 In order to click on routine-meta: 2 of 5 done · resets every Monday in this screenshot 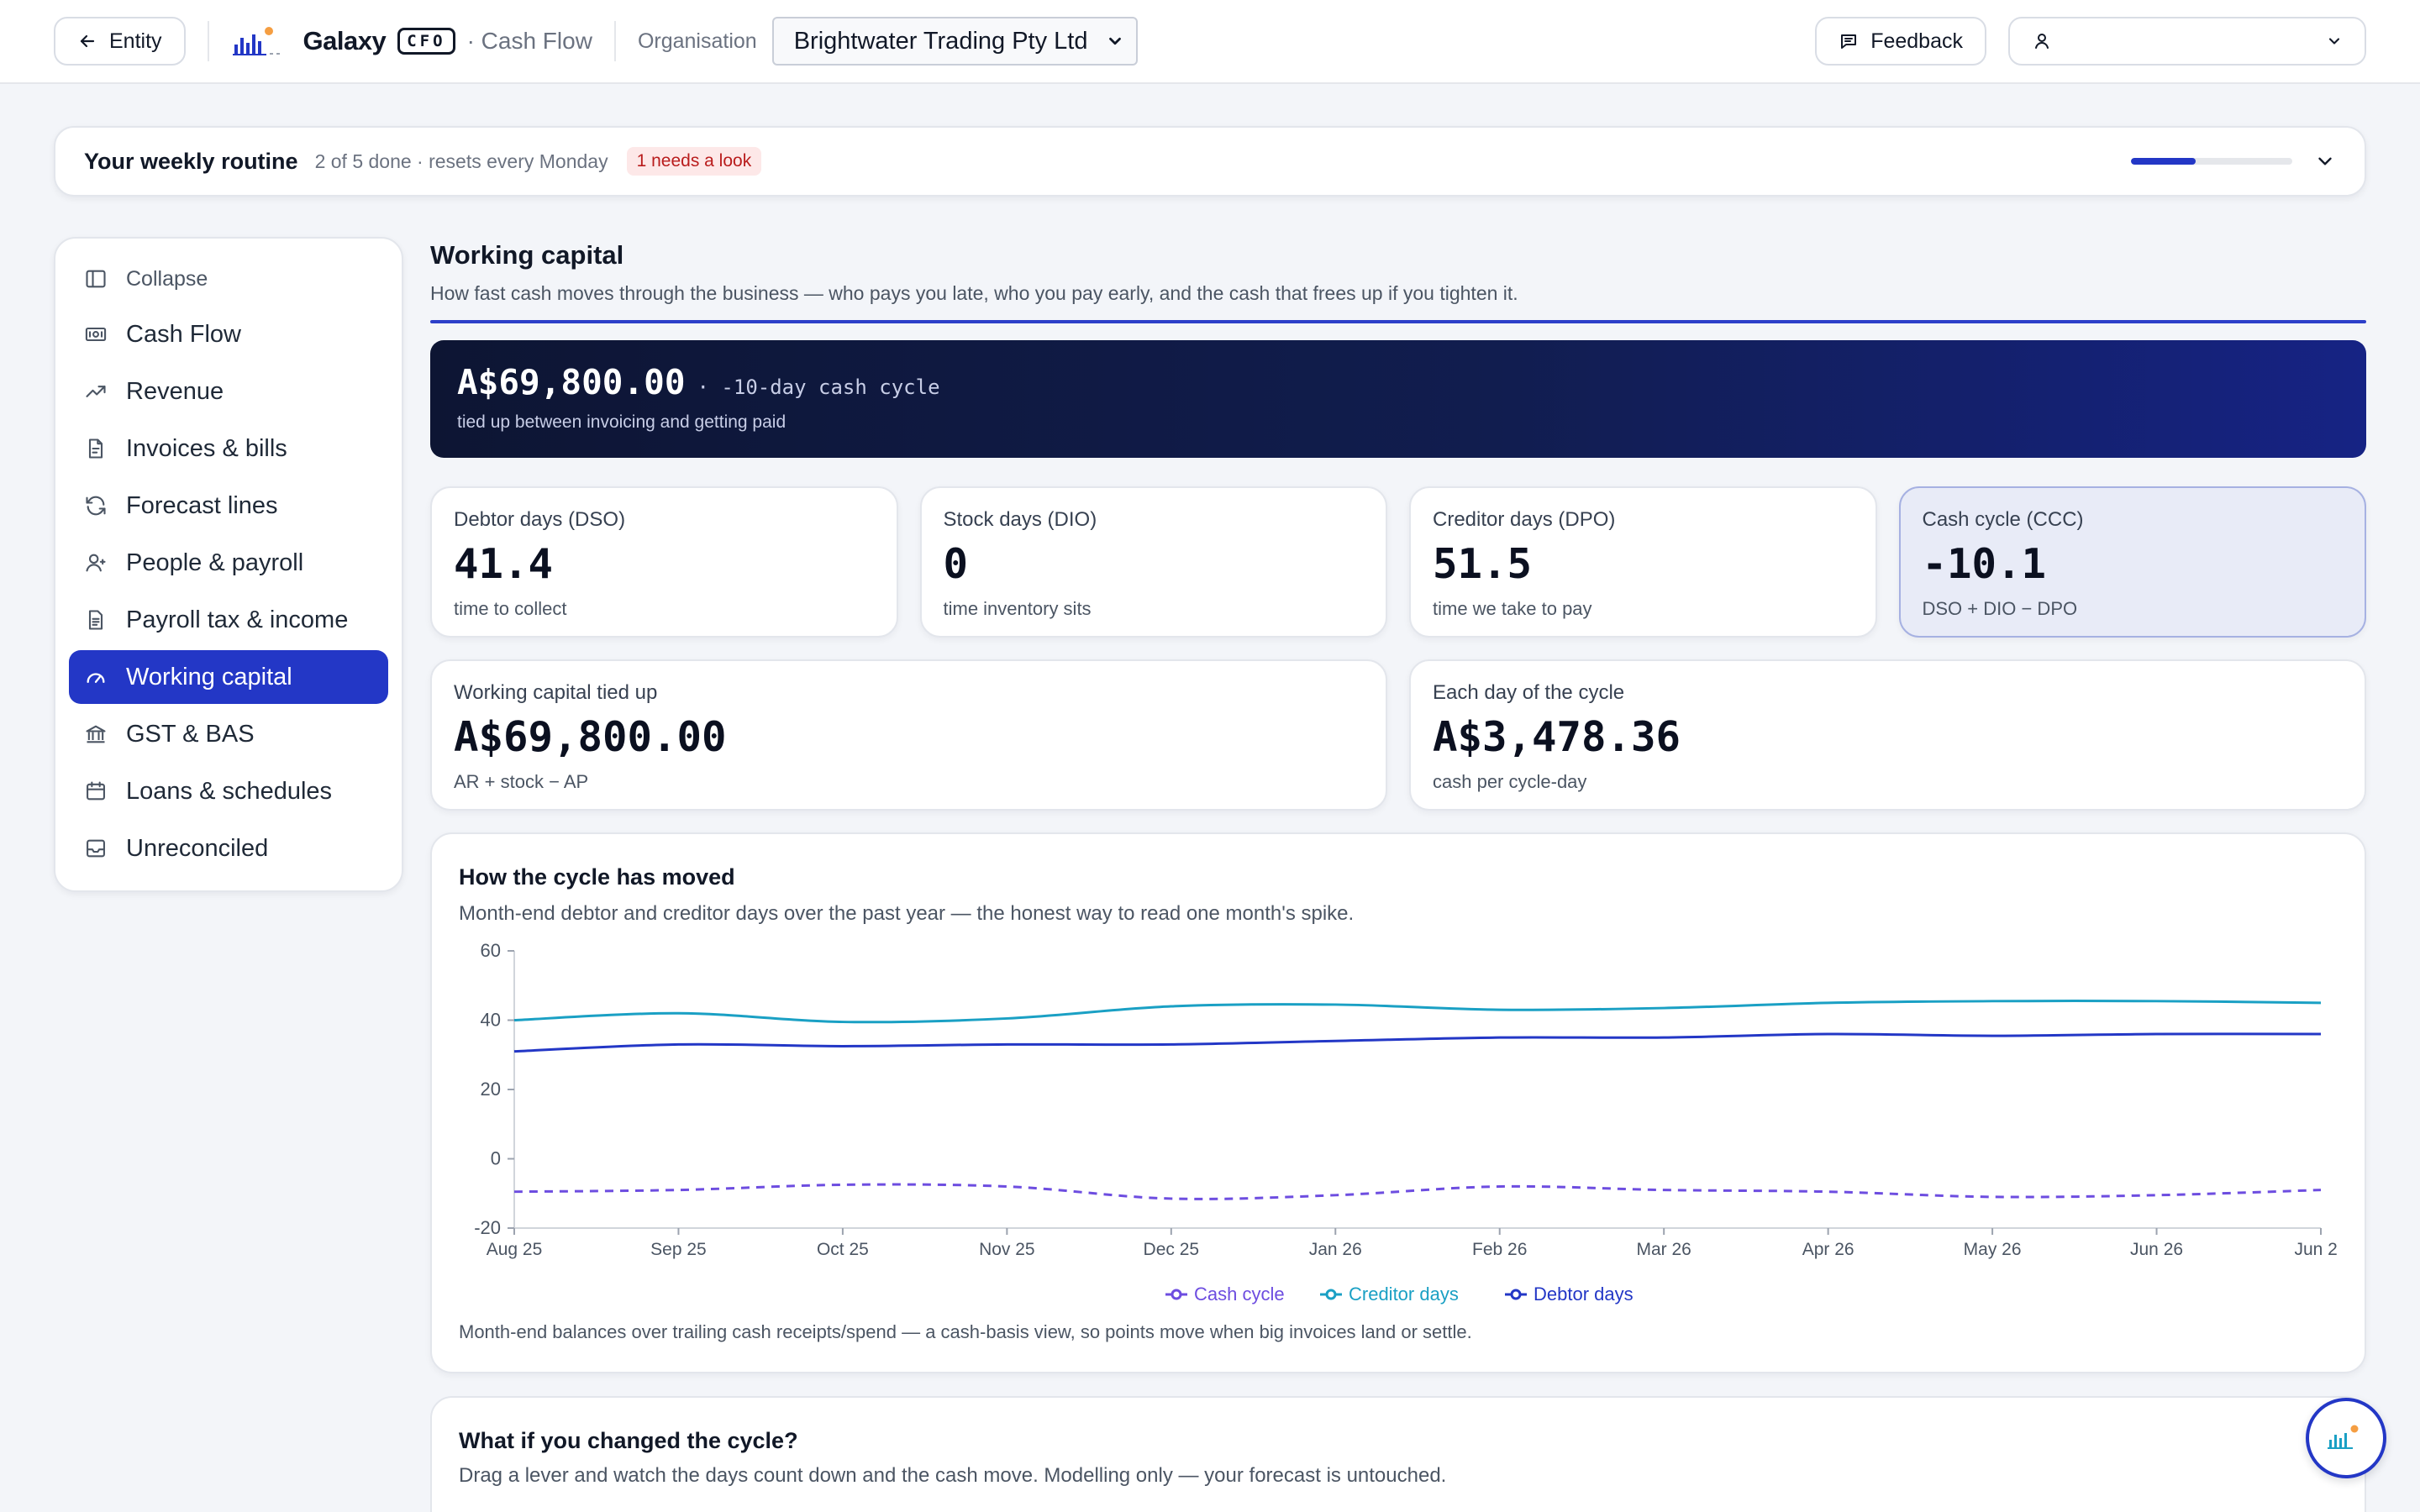, I will do `click(461, 161)`.